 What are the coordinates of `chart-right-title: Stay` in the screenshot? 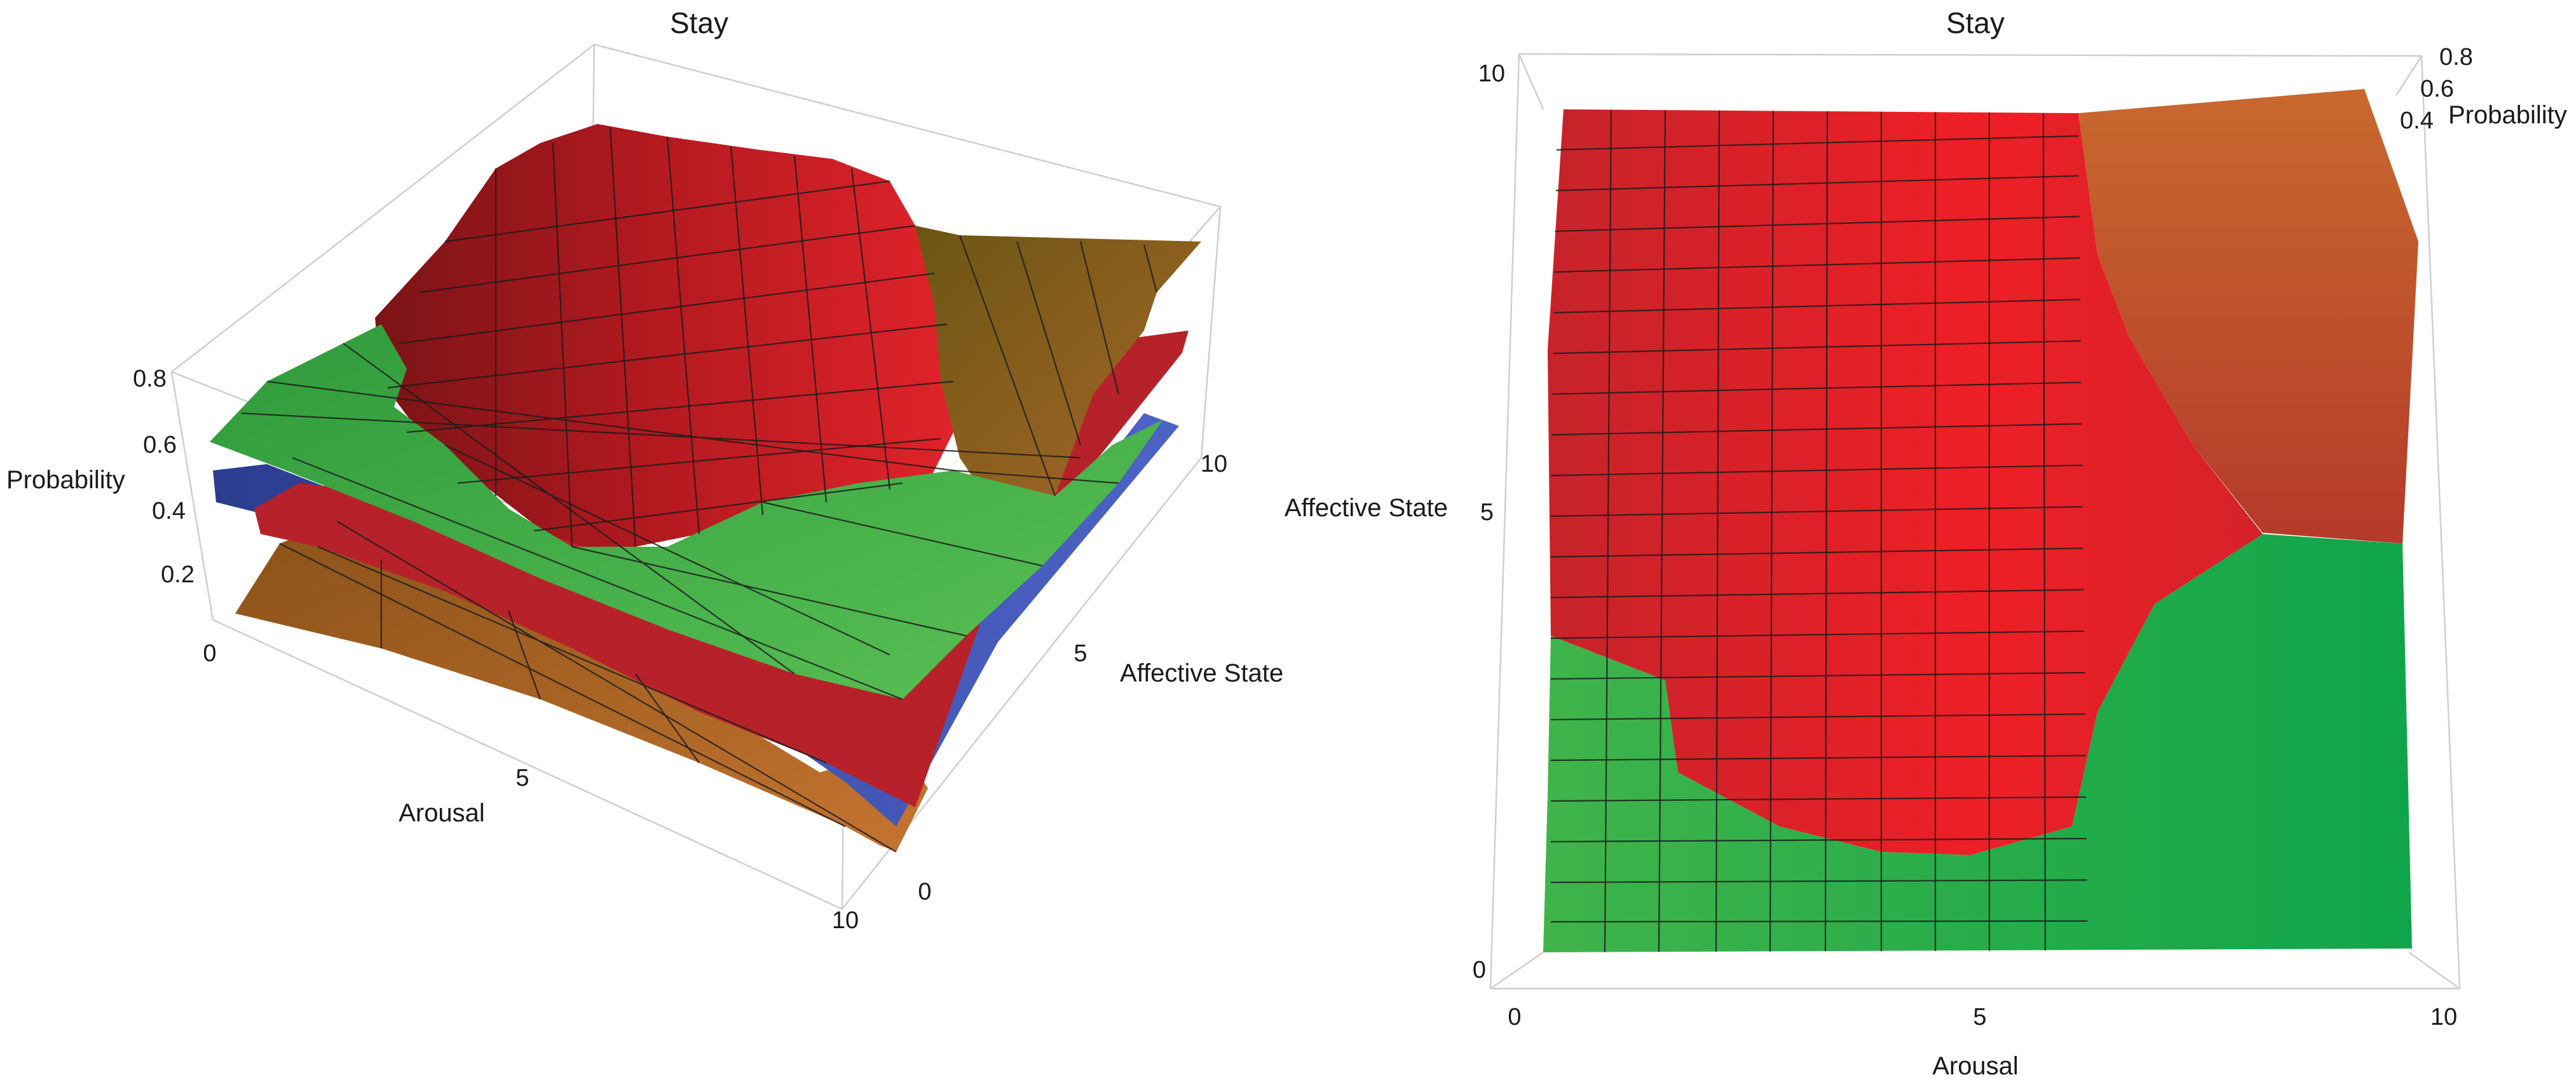 It's located at (1975, 22).